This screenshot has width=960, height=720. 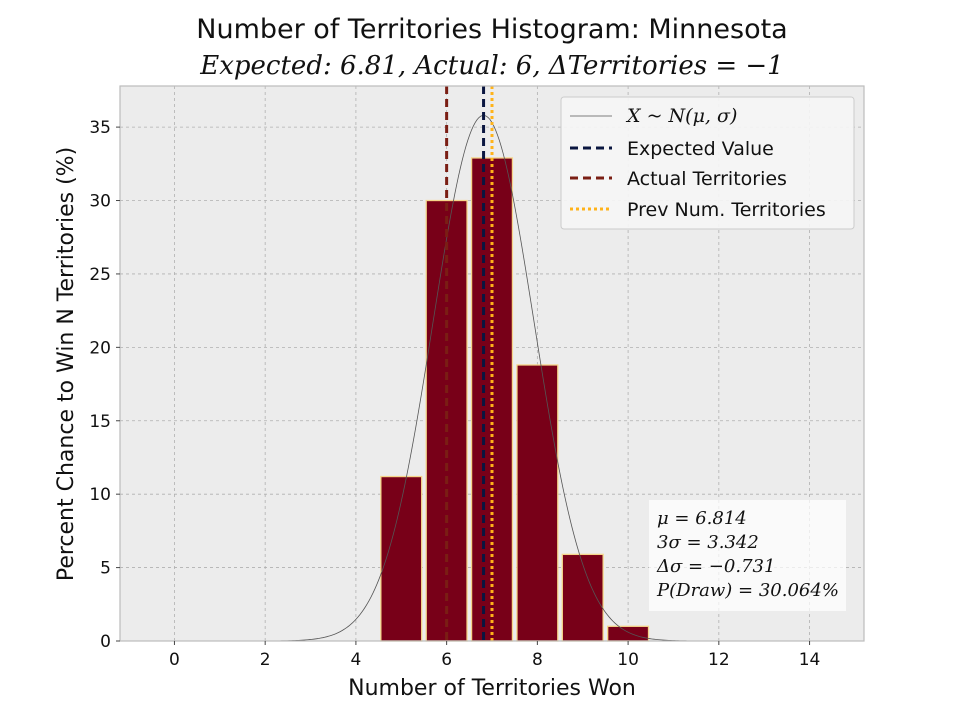 I want to click on y-ticks: 0 5 10 15 20 25 30 35, so click(x=104, y=385).